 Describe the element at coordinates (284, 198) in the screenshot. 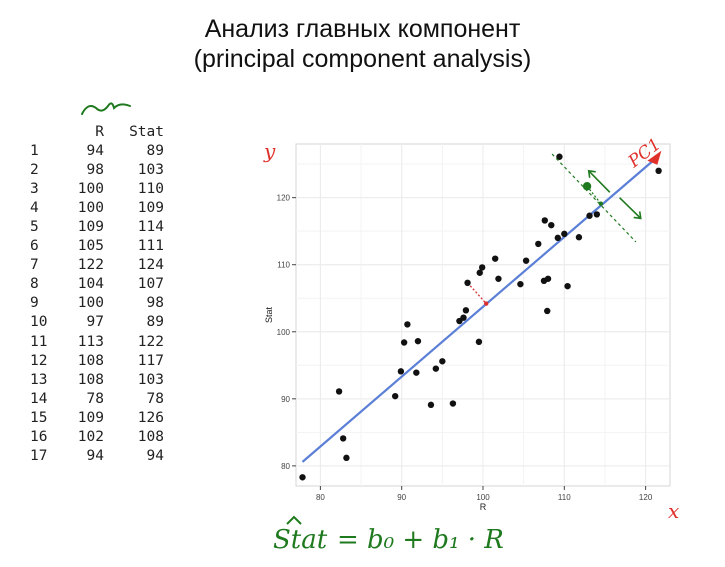

I see `y-tick-label: 120` at that location.